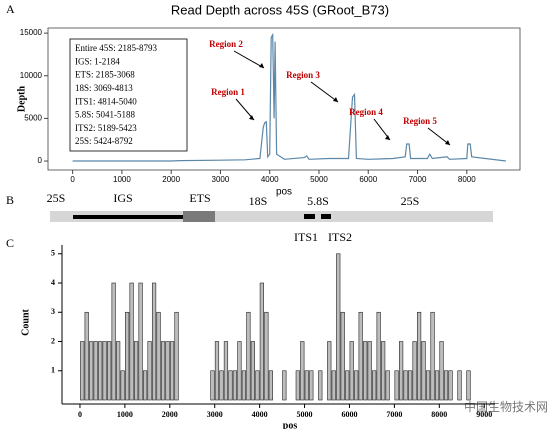  I want to click on y-axis-label: Depth, so click(21, 99).